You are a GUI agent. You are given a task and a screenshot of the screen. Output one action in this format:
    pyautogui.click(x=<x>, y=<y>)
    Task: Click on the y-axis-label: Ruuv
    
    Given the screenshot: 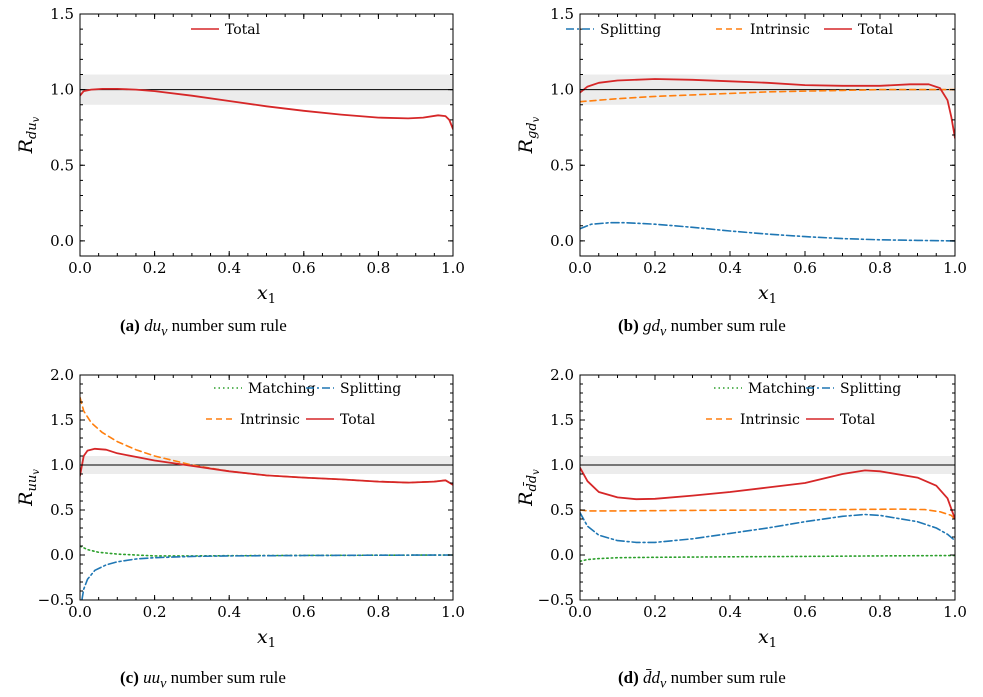 What is the action you would take?
    pyautogui.click(x=28, y=488)
    